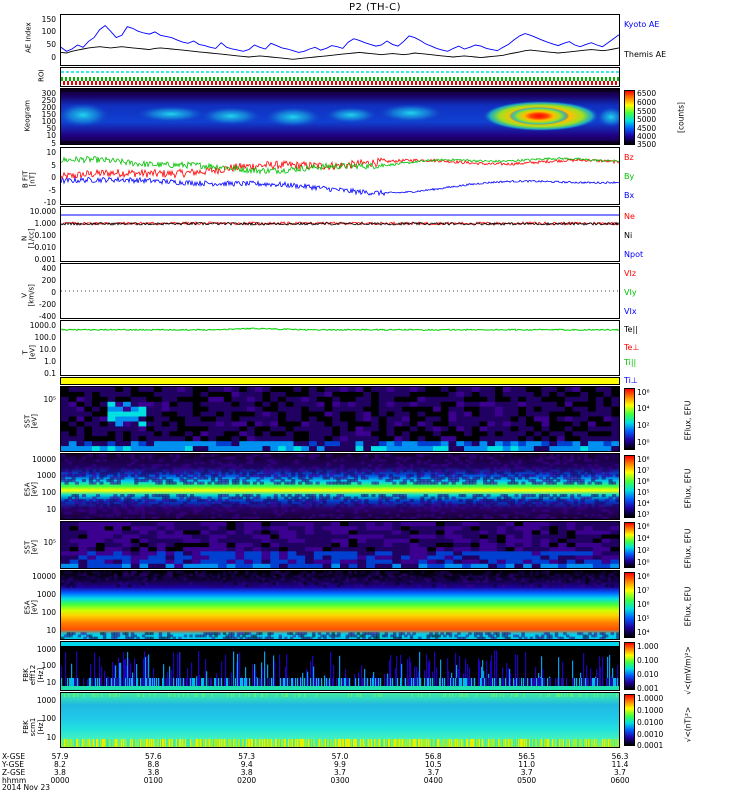 The image size is (750, 800). What do you see at coordinates (48, 492) in the screenshot?
I see `esaE-ytick: 100` at bounding box center [48, 492].